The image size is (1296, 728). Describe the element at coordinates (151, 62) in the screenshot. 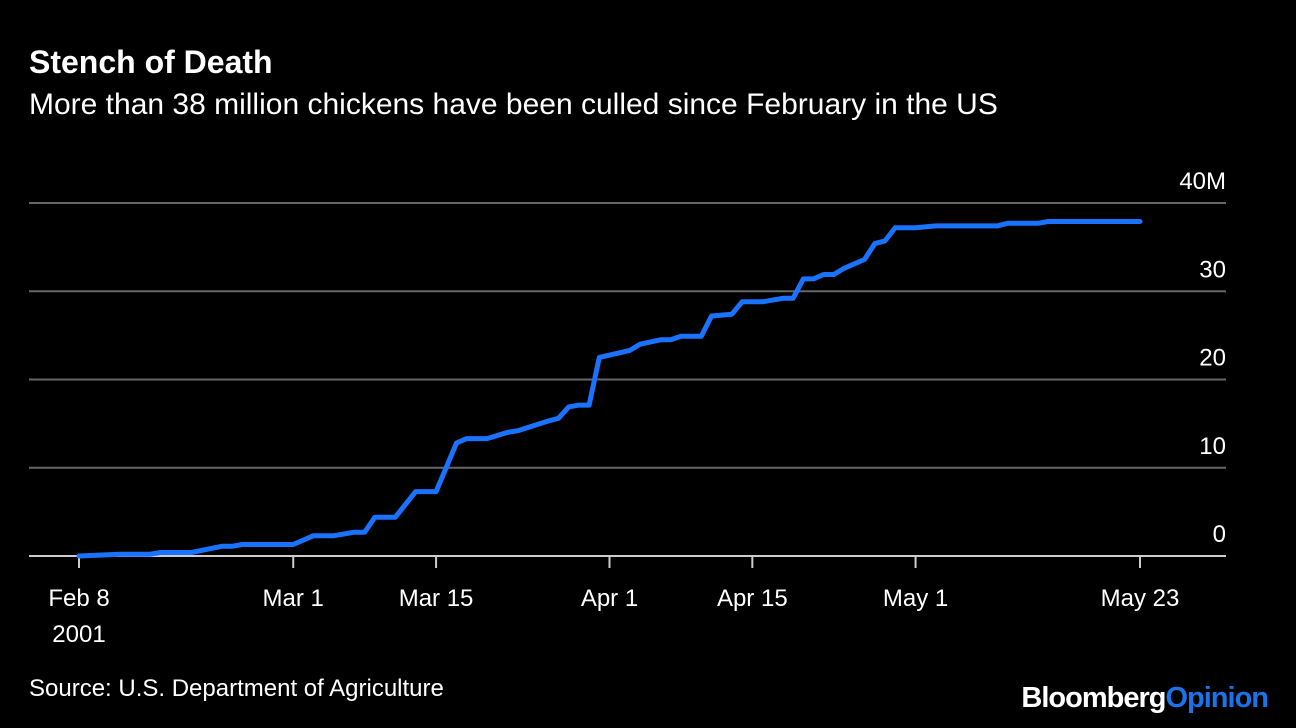

I see `chart-title: Stench of Death` at that location.